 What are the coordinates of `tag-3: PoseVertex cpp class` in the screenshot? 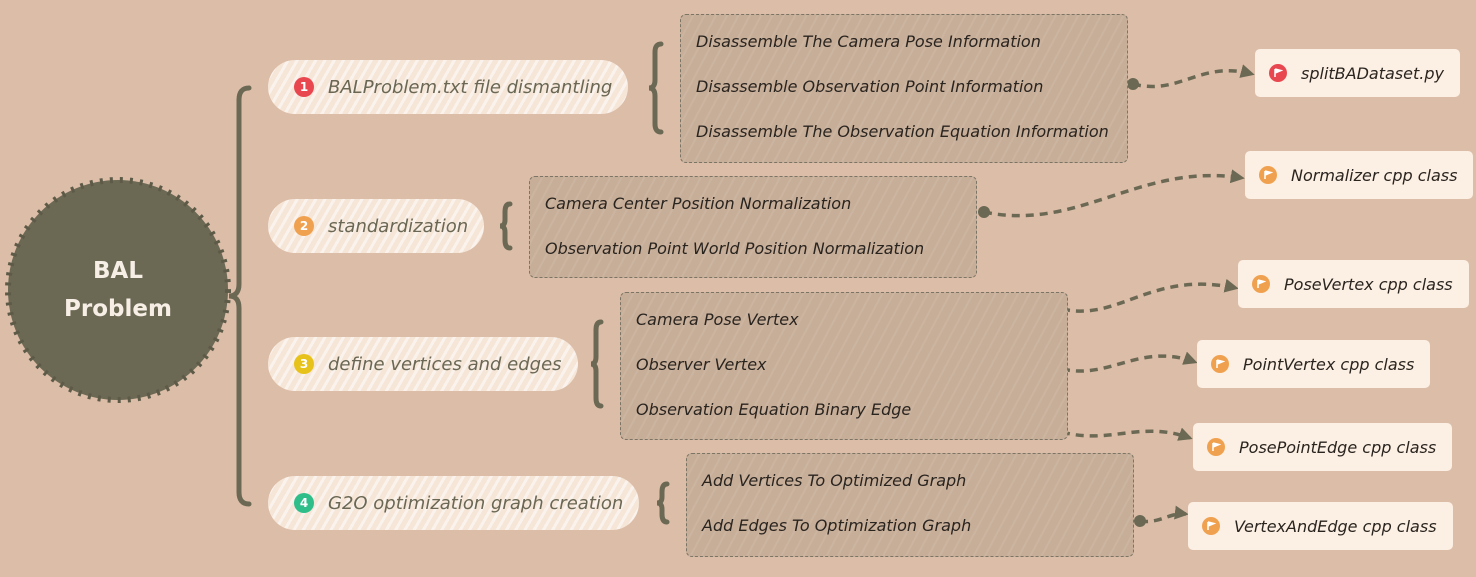 It's located at (1353, 284).